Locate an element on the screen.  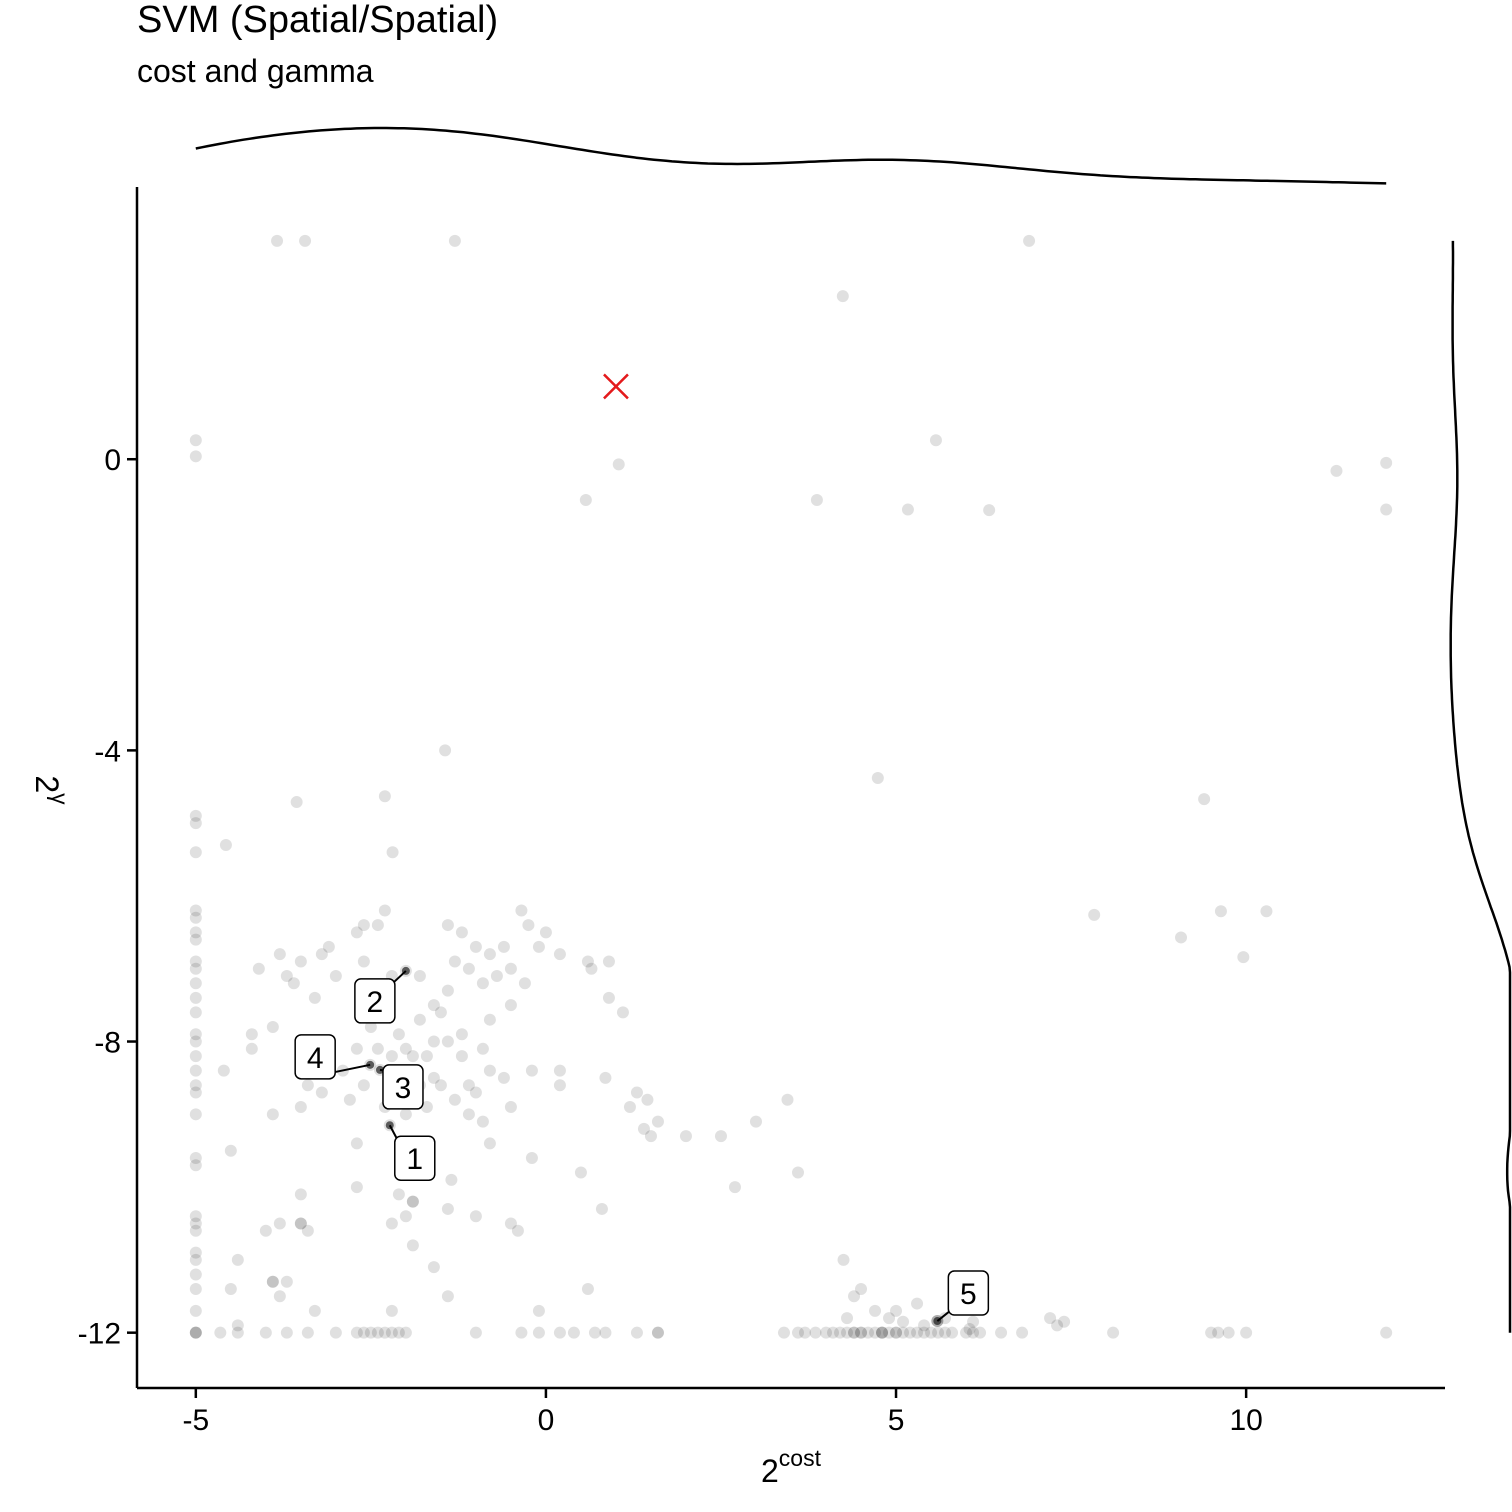
x-tick-label: -5 is located at coordinates (195, 1420).